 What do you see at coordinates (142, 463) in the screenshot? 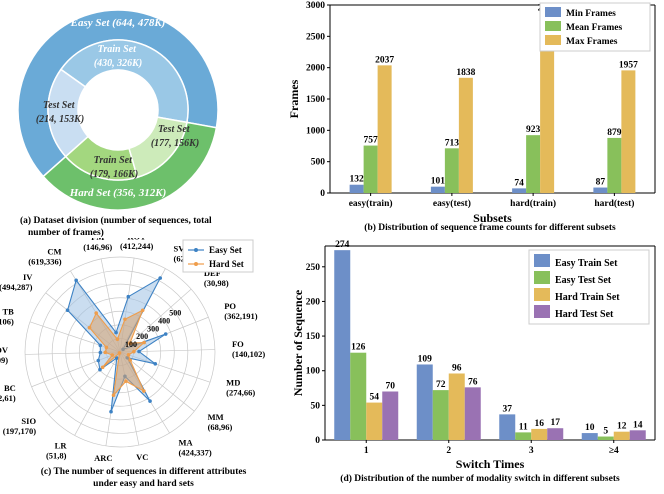
I see `attribute-counts: (183,220)` at bounding box center [142, 463].